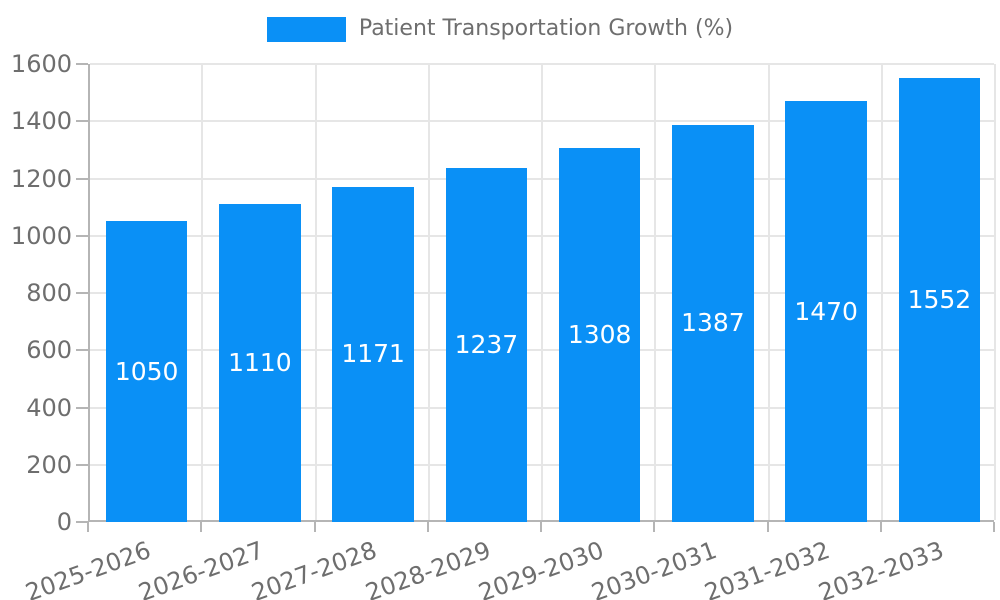 The image size is (1000, 600). What do you see at coordinates (49, 464) in the screenshot?
I see `y-axis-tick-label: 200` at bounding box center [49, 464].